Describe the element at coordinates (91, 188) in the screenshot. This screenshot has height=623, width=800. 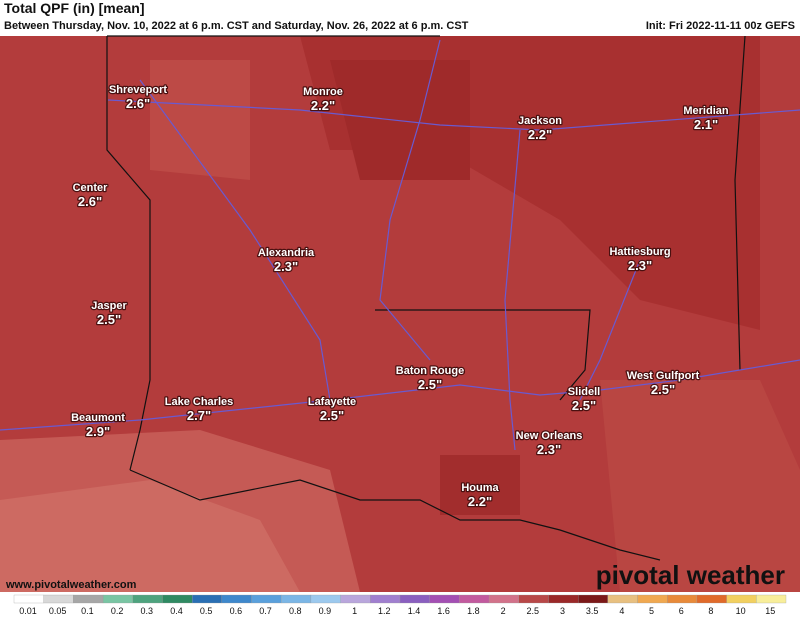
I see `city-name: Center` at that location.